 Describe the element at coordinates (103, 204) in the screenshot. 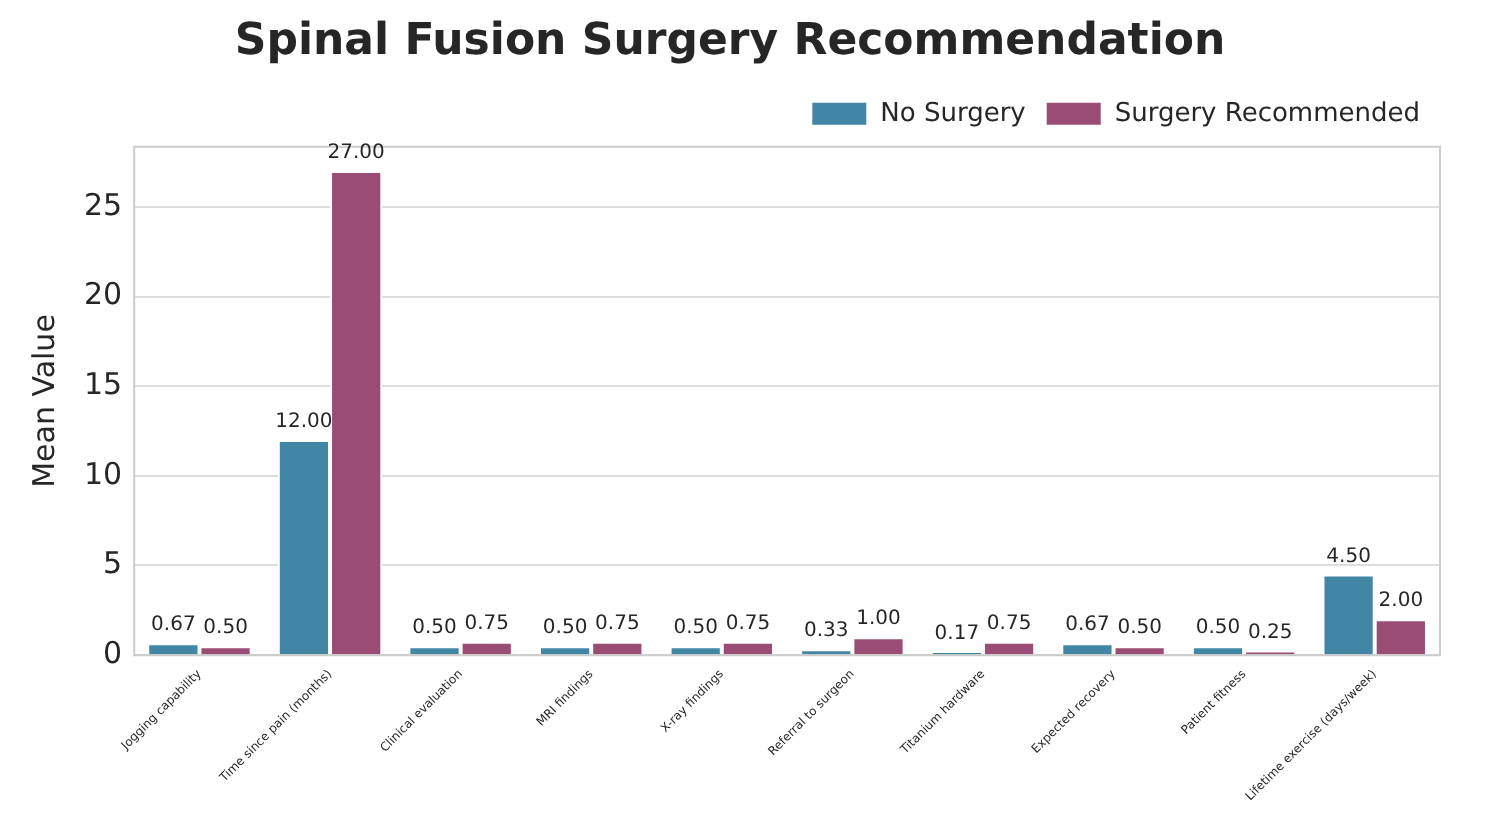

I see `y-tick-label: 25` at that location.